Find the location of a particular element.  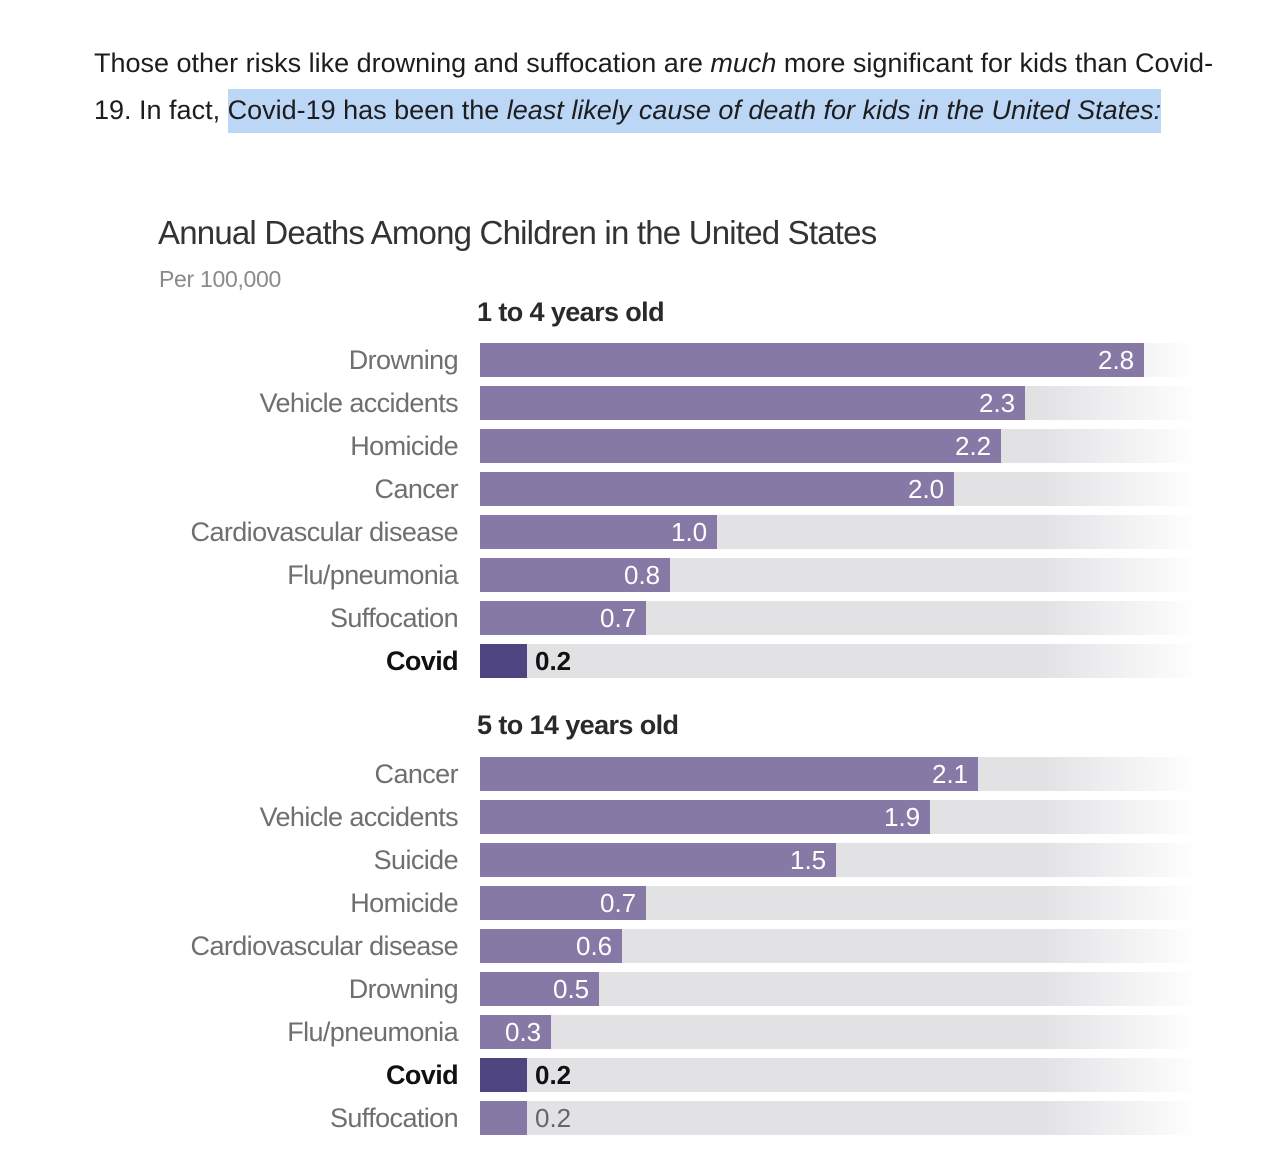

bar-row-suicide: Suicide 1.5 is located at coordinates (640, 860).